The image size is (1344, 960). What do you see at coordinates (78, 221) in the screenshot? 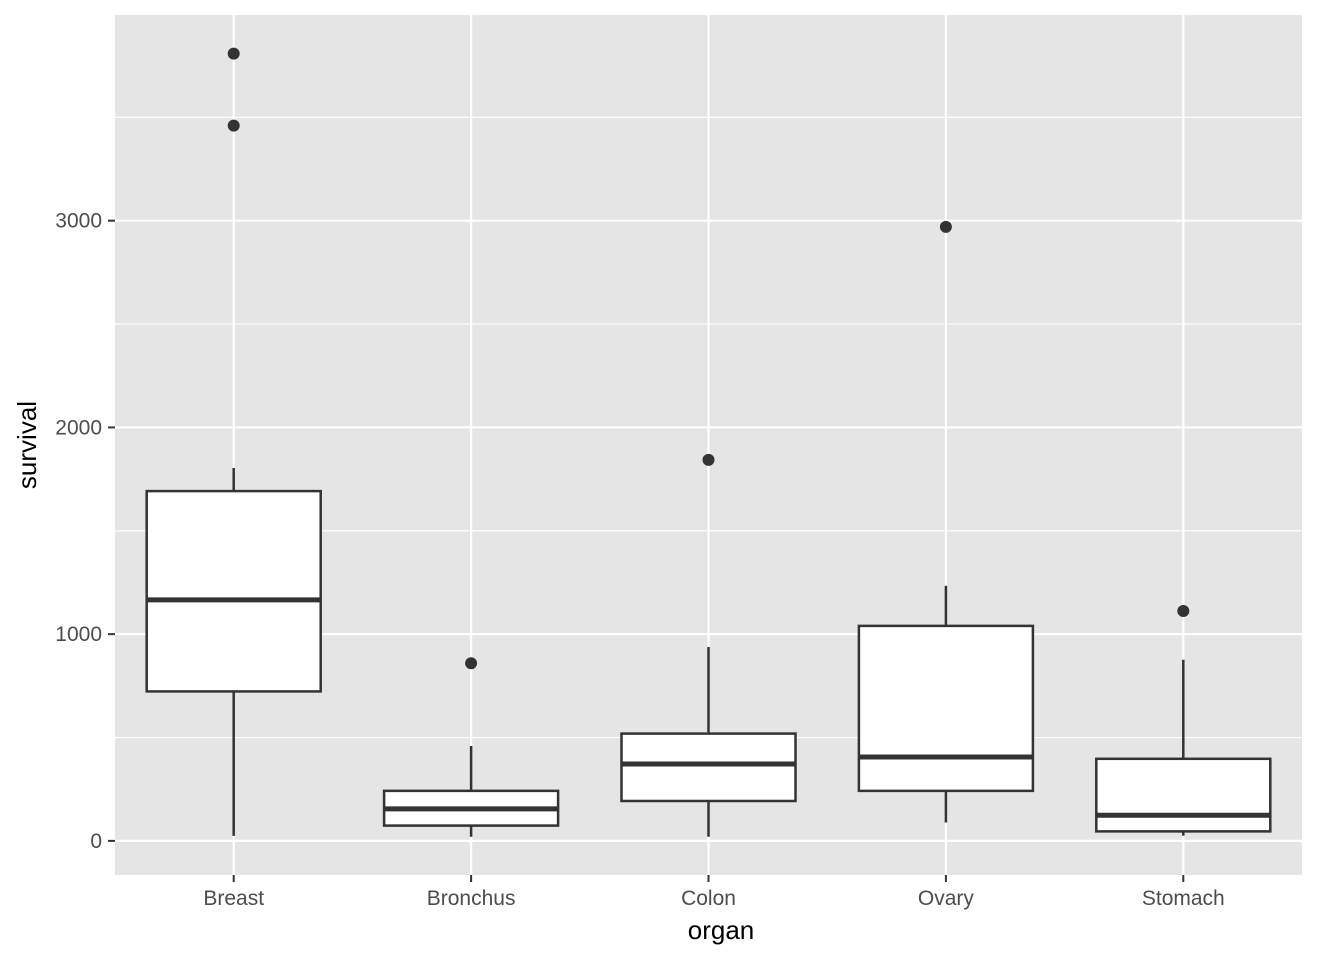
I see `y-tick-label: 3000` at bounding box center [78, 221].